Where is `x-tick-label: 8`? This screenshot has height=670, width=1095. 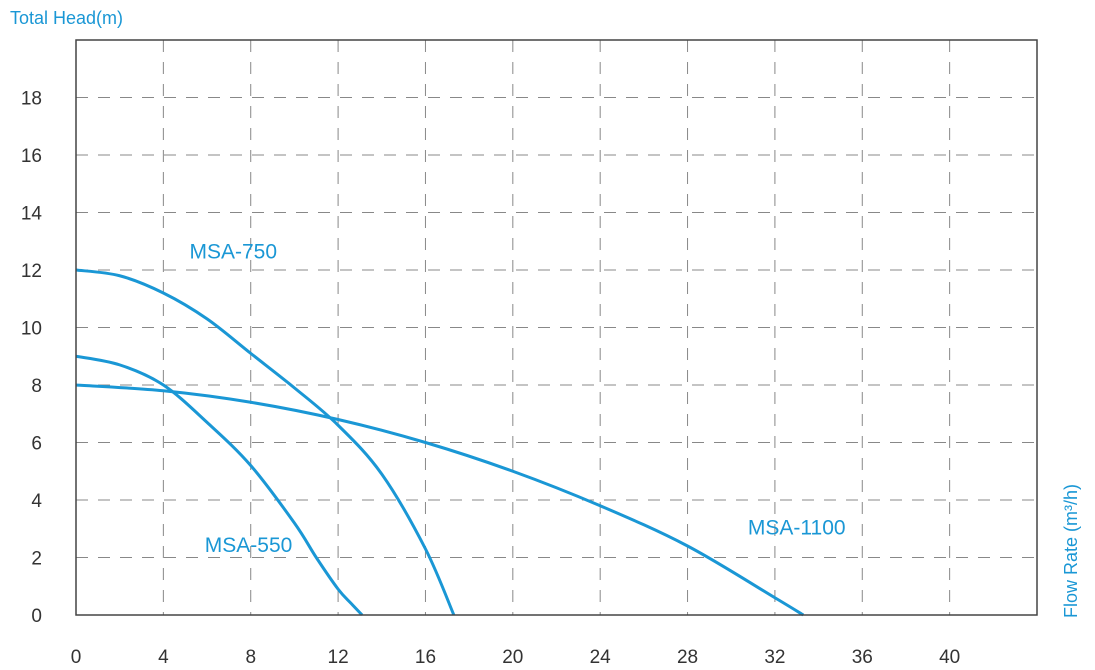
x-tick-label: 8 is located at coordinates (250, 657).